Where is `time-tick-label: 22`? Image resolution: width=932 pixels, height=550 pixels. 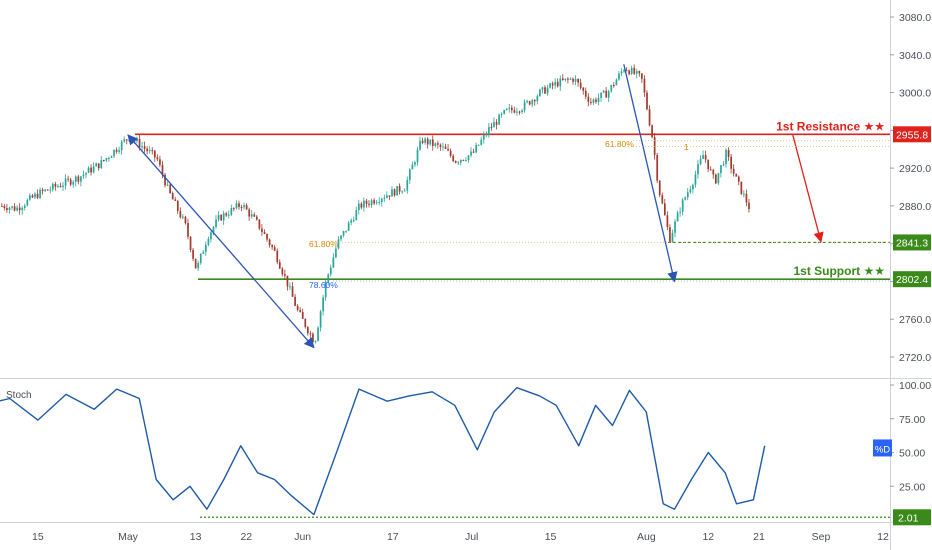
time-tick-label: 22 is located at coordinates (246, 537).